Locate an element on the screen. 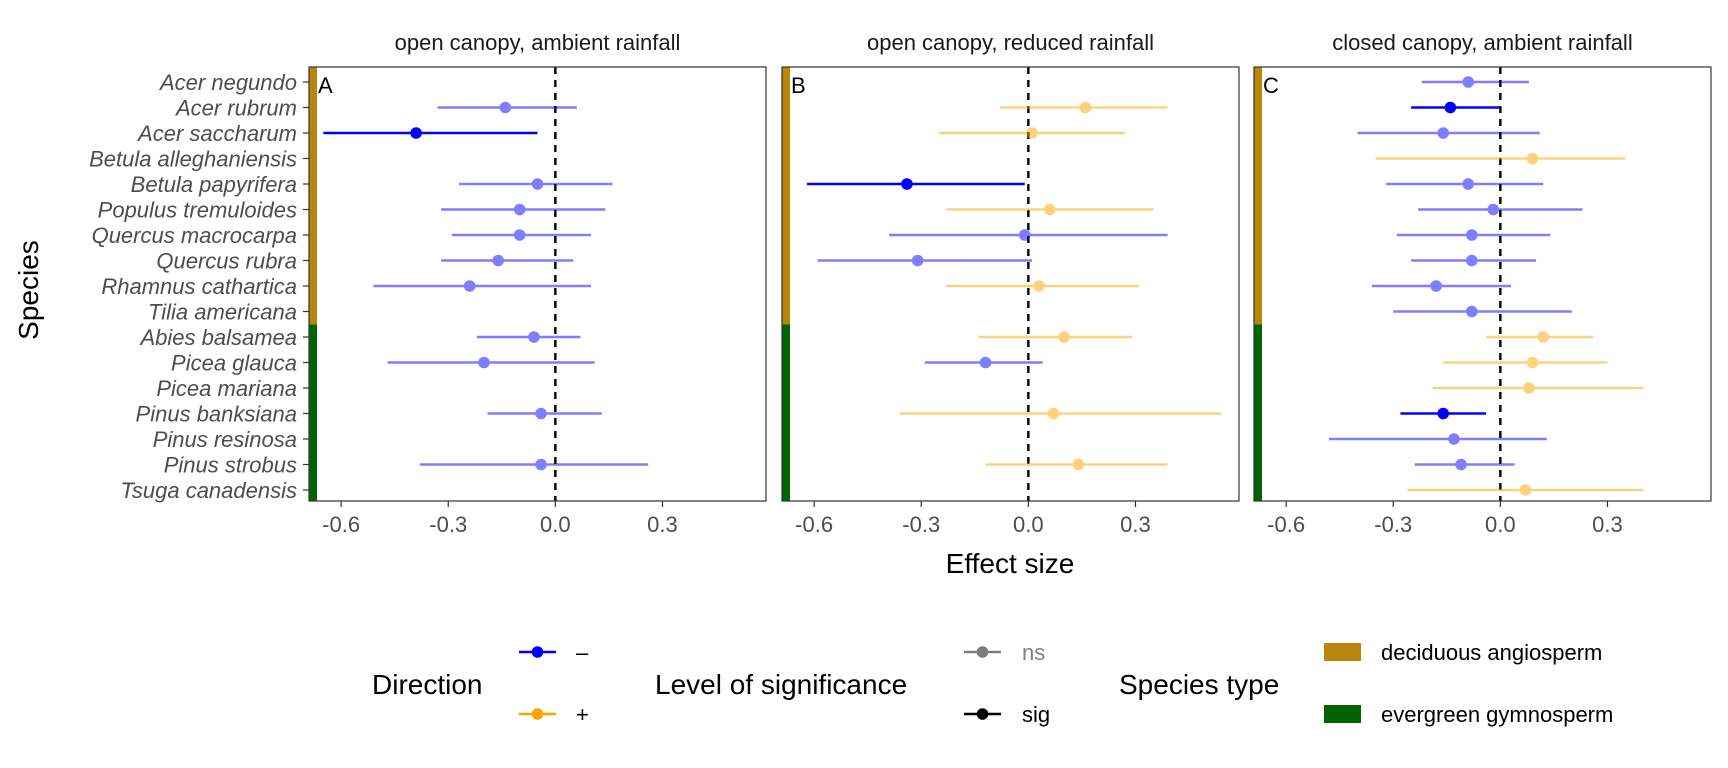 The image size is (1728, 768). panel-tag: B is located at coordinates (798, 85).